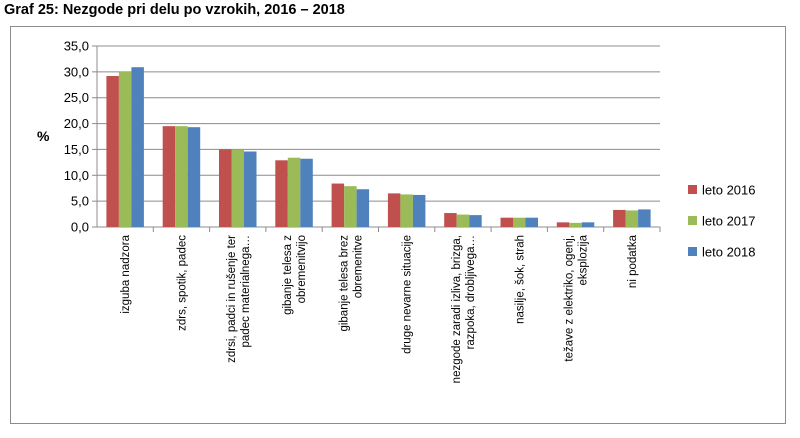  Describe the element at coordinates (584, 259) in the screenshot. I see `x-tick-label-line: eksplozija` at that location.